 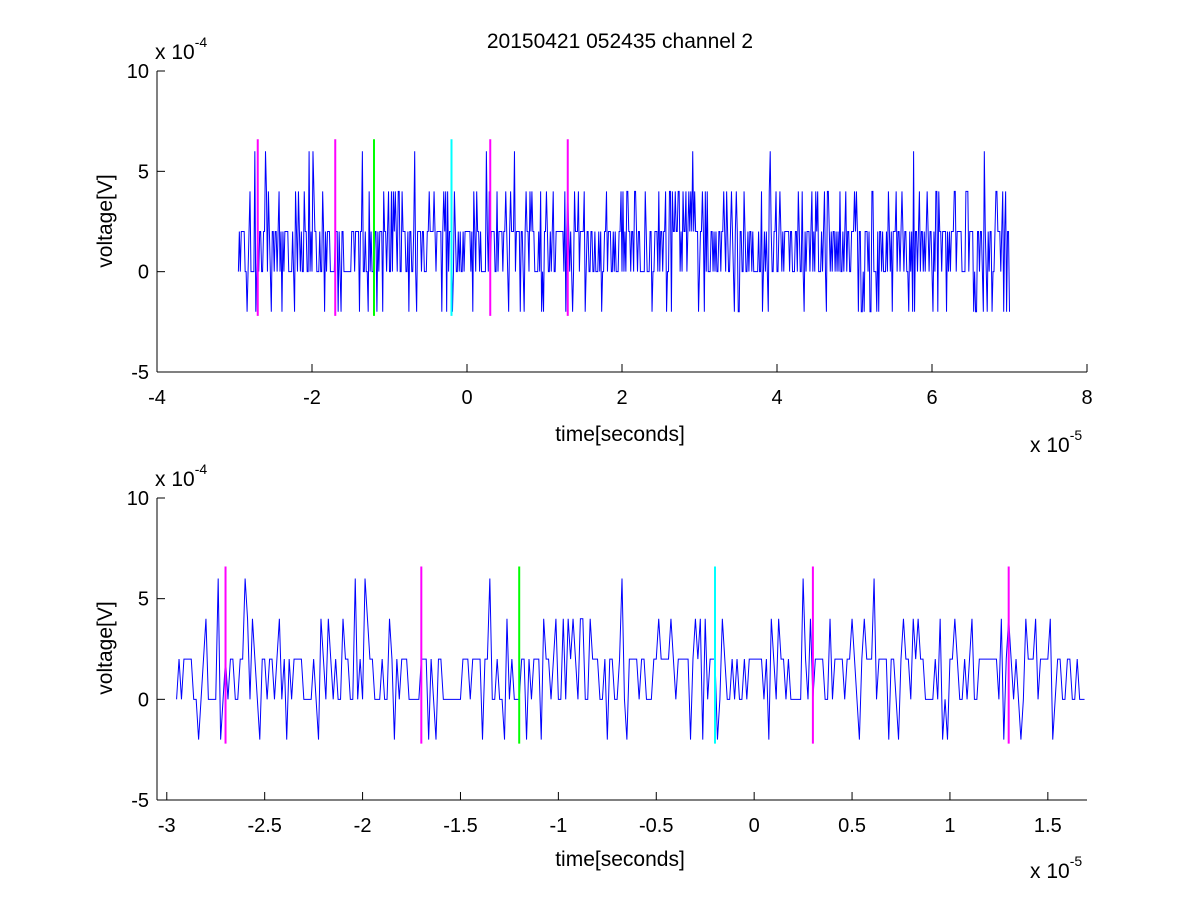 What do you see at coordinates (140, 373) in the screenshot?
I see `top-y-tick-label: -5` at bounding box center [140, 373].